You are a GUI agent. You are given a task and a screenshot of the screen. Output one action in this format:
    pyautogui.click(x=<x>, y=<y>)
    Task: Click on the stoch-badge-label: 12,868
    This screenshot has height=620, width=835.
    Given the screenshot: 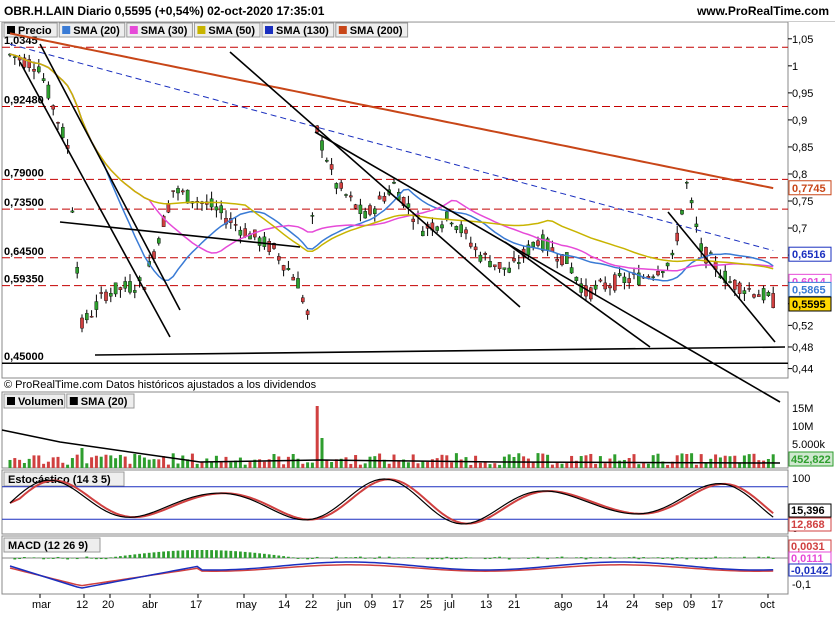 What is the action you would take?
    pyautogui.click(x=808, y=525)
    